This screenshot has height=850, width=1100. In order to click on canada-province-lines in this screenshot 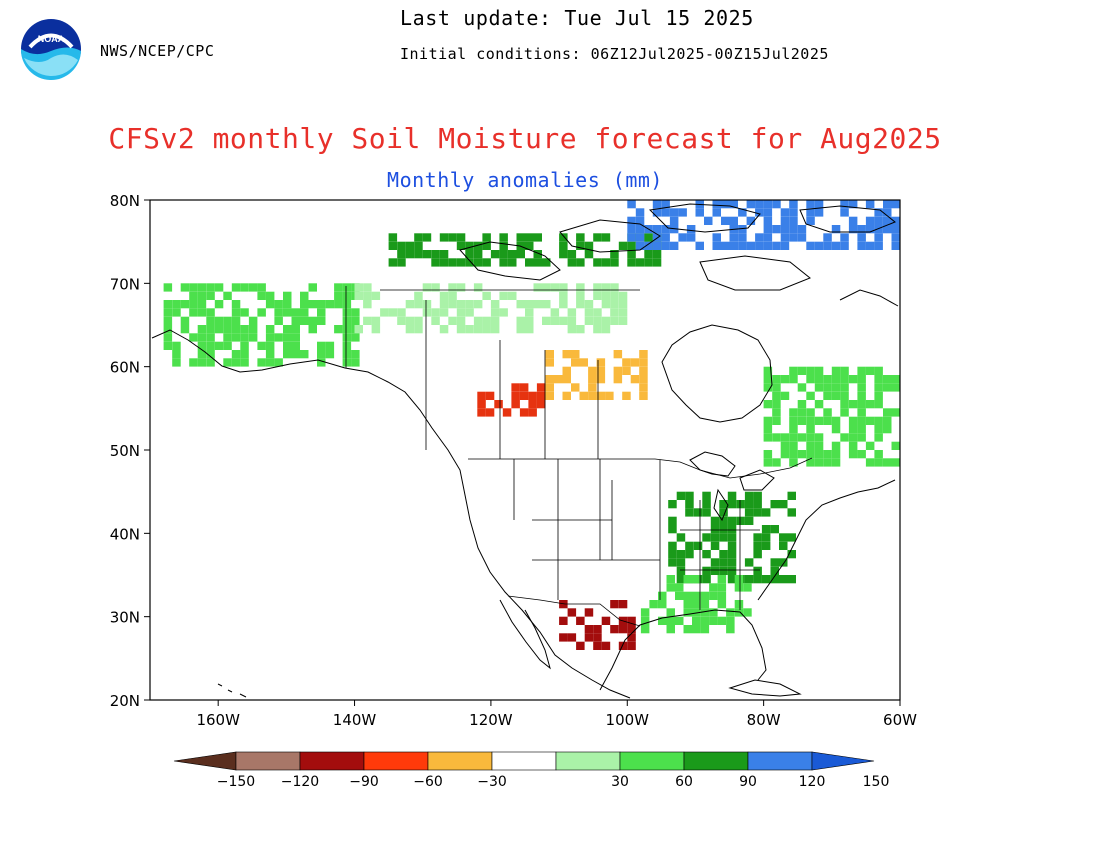, I will do `click(510, 374)`.